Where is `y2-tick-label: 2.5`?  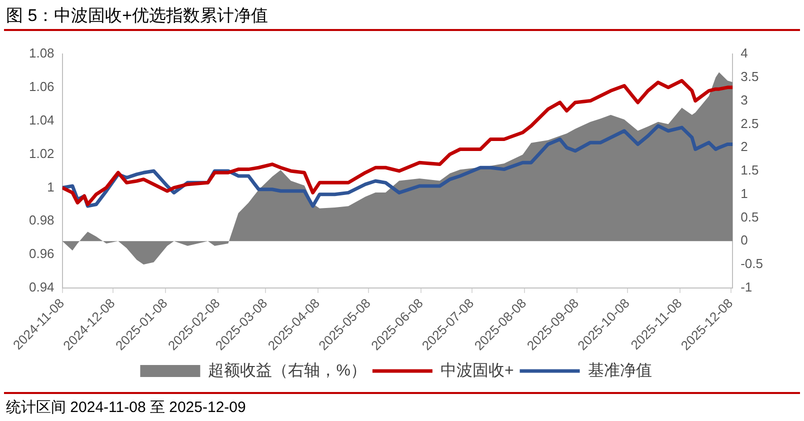 y2-tick-label: 2.5 is located at coordinates (749, 123).